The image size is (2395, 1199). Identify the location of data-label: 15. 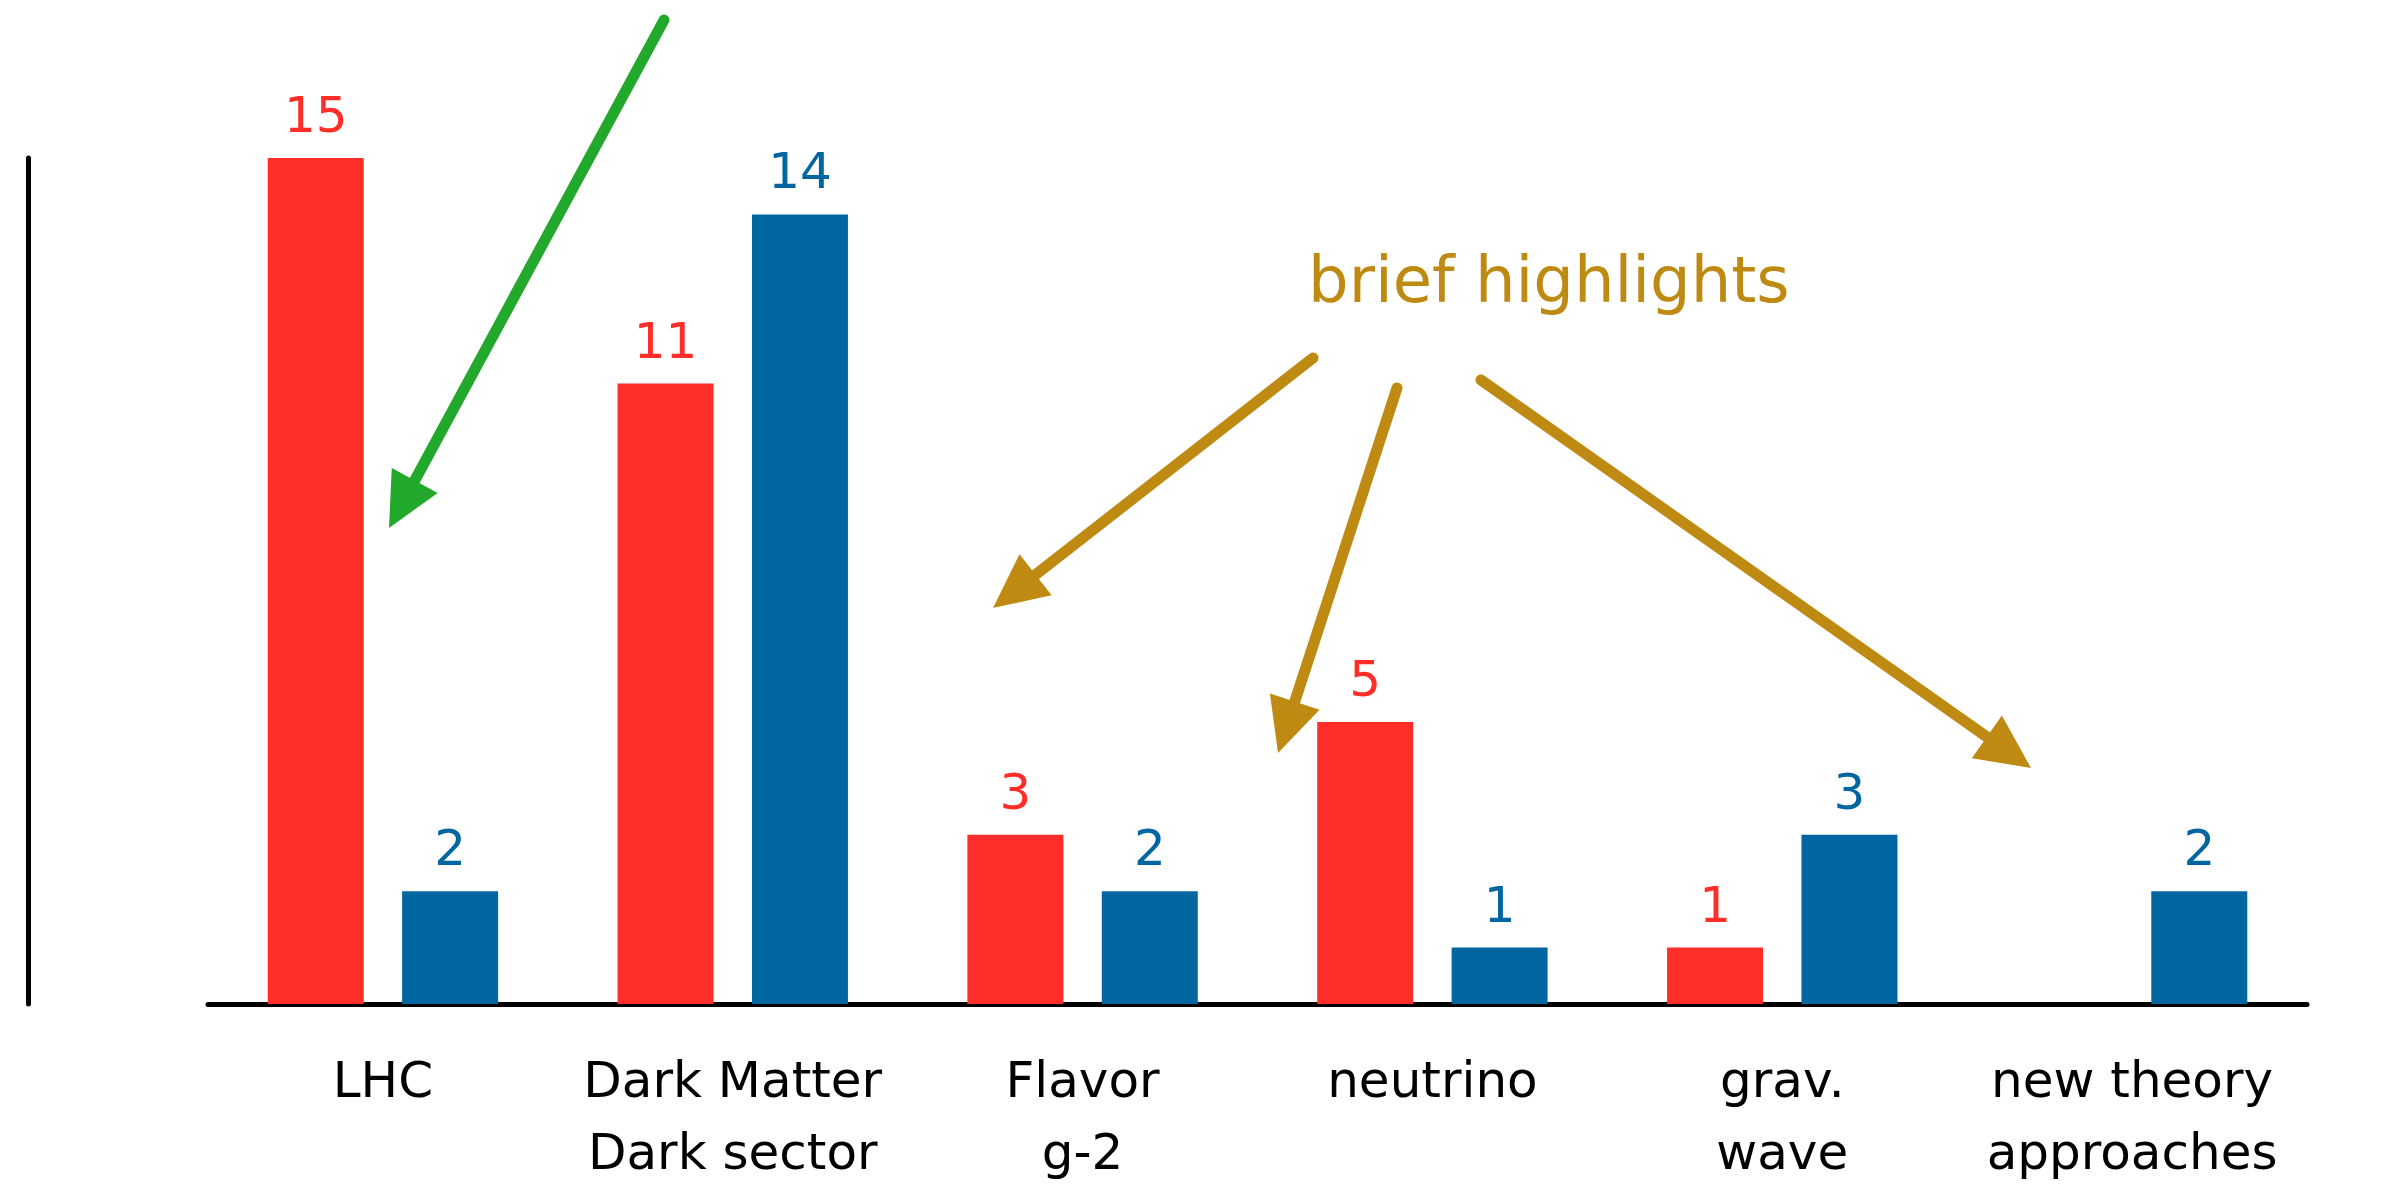
(315, 115).